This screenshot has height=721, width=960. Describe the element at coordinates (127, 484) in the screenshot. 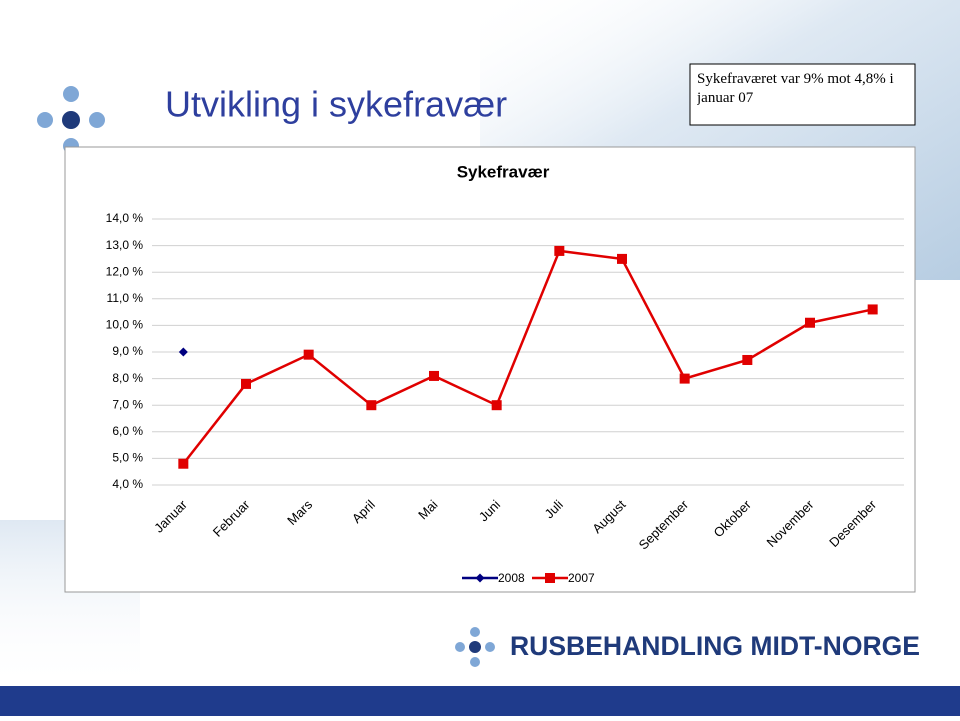

I see `y-tick-label: 4,0 %` at that location.